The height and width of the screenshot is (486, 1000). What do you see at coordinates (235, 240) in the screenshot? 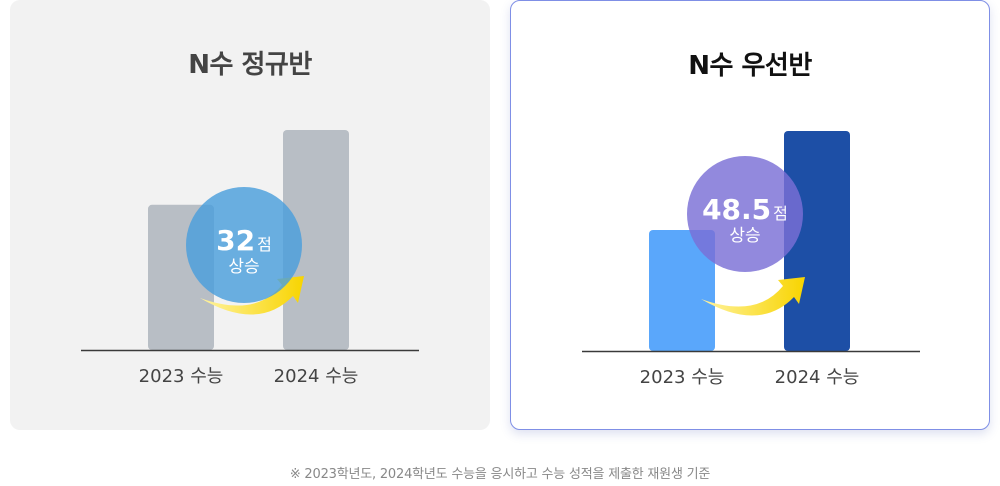
I see `score-value: 32` at bounding box center [235, 240].